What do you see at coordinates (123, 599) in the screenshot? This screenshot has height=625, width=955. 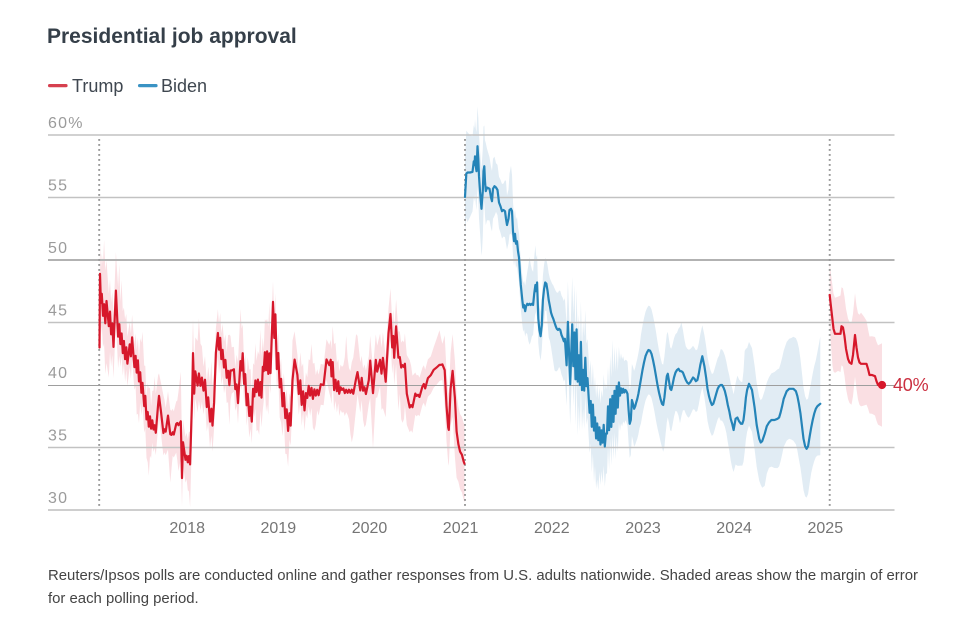 I see `svg-text: for each polling period.` at bounding box center [123, 599].